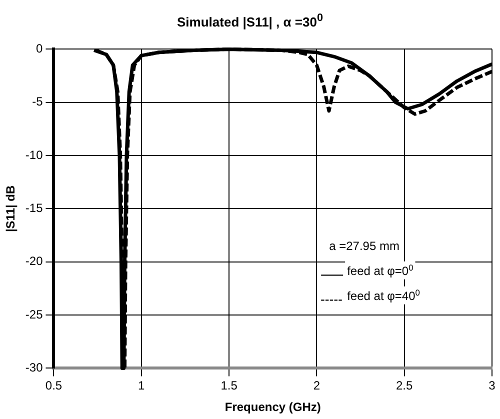 The height and width of the screenshot is (419, 500). Describe the element at coordinates (40, 49) in the screenshot. I see `y-tick-label: 0` at that location.